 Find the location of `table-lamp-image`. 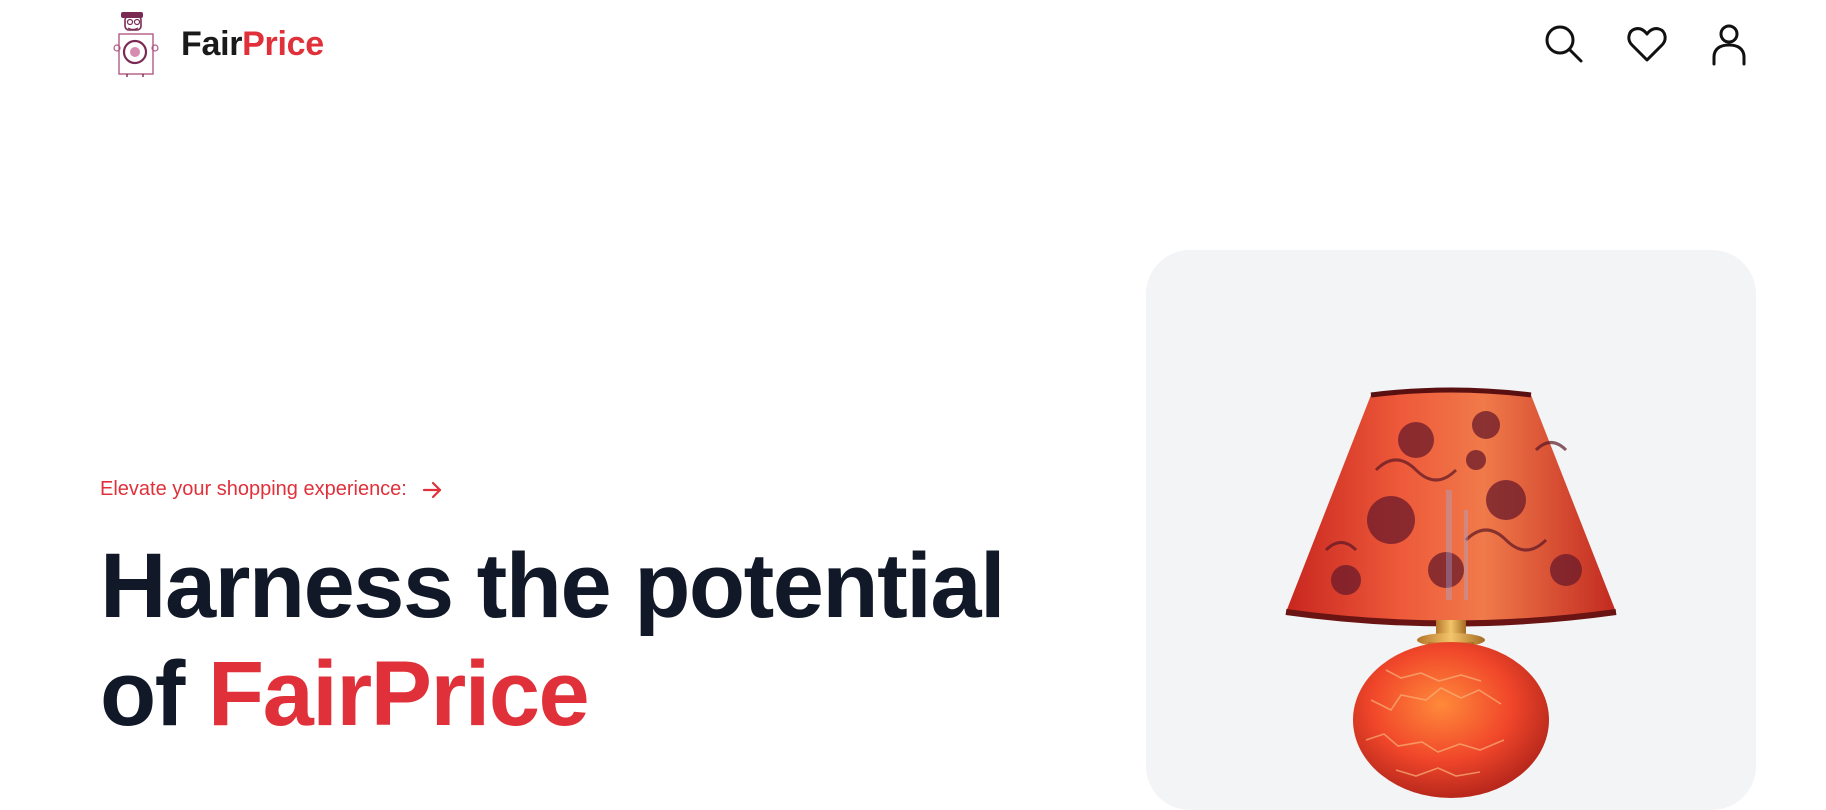

table-lamp-image is located at coordinates (1451, 592).